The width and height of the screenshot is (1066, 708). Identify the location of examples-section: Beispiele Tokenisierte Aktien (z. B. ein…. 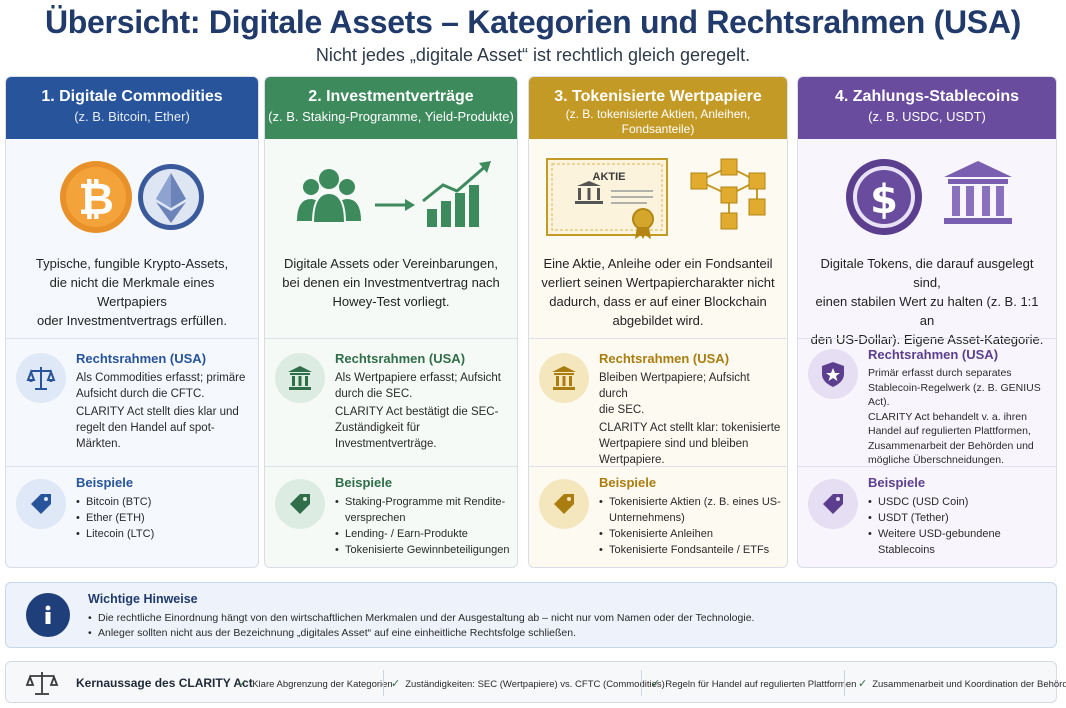
(658, 516).